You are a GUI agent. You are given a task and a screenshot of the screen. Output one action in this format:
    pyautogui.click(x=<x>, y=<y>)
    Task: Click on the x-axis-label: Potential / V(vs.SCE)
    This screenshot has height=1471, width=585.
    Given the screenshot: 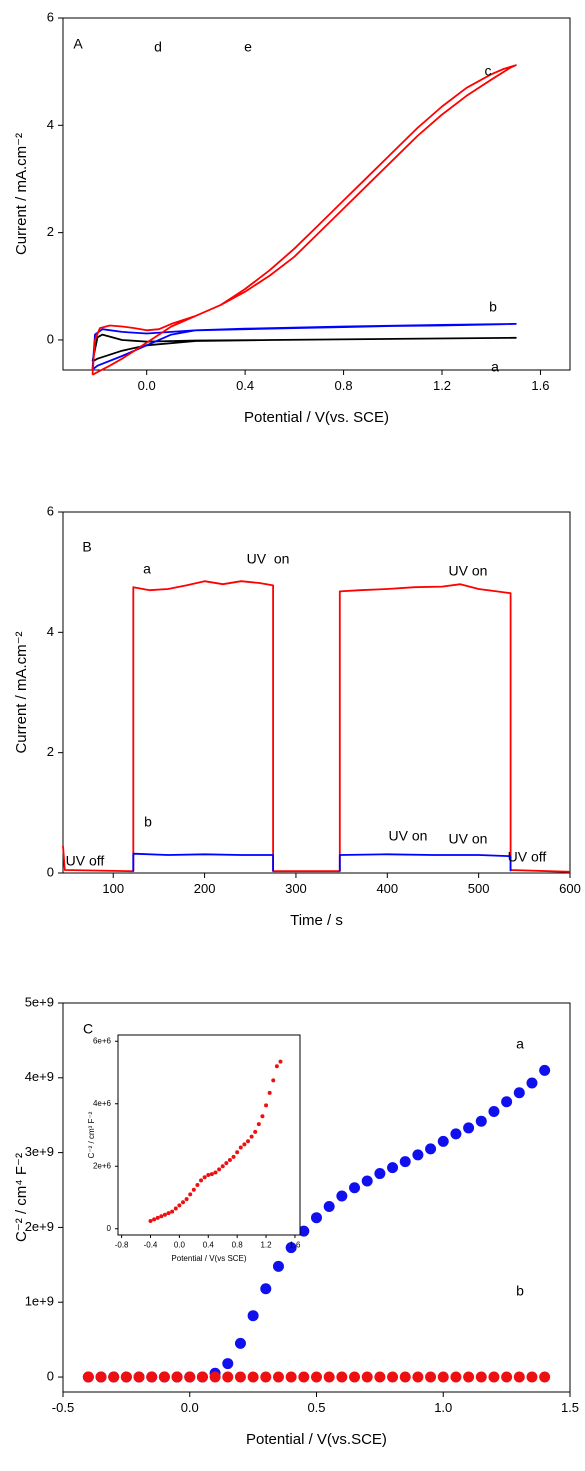 What is the action you would take?
    pyautogui.click(x=316, y=1439)
    